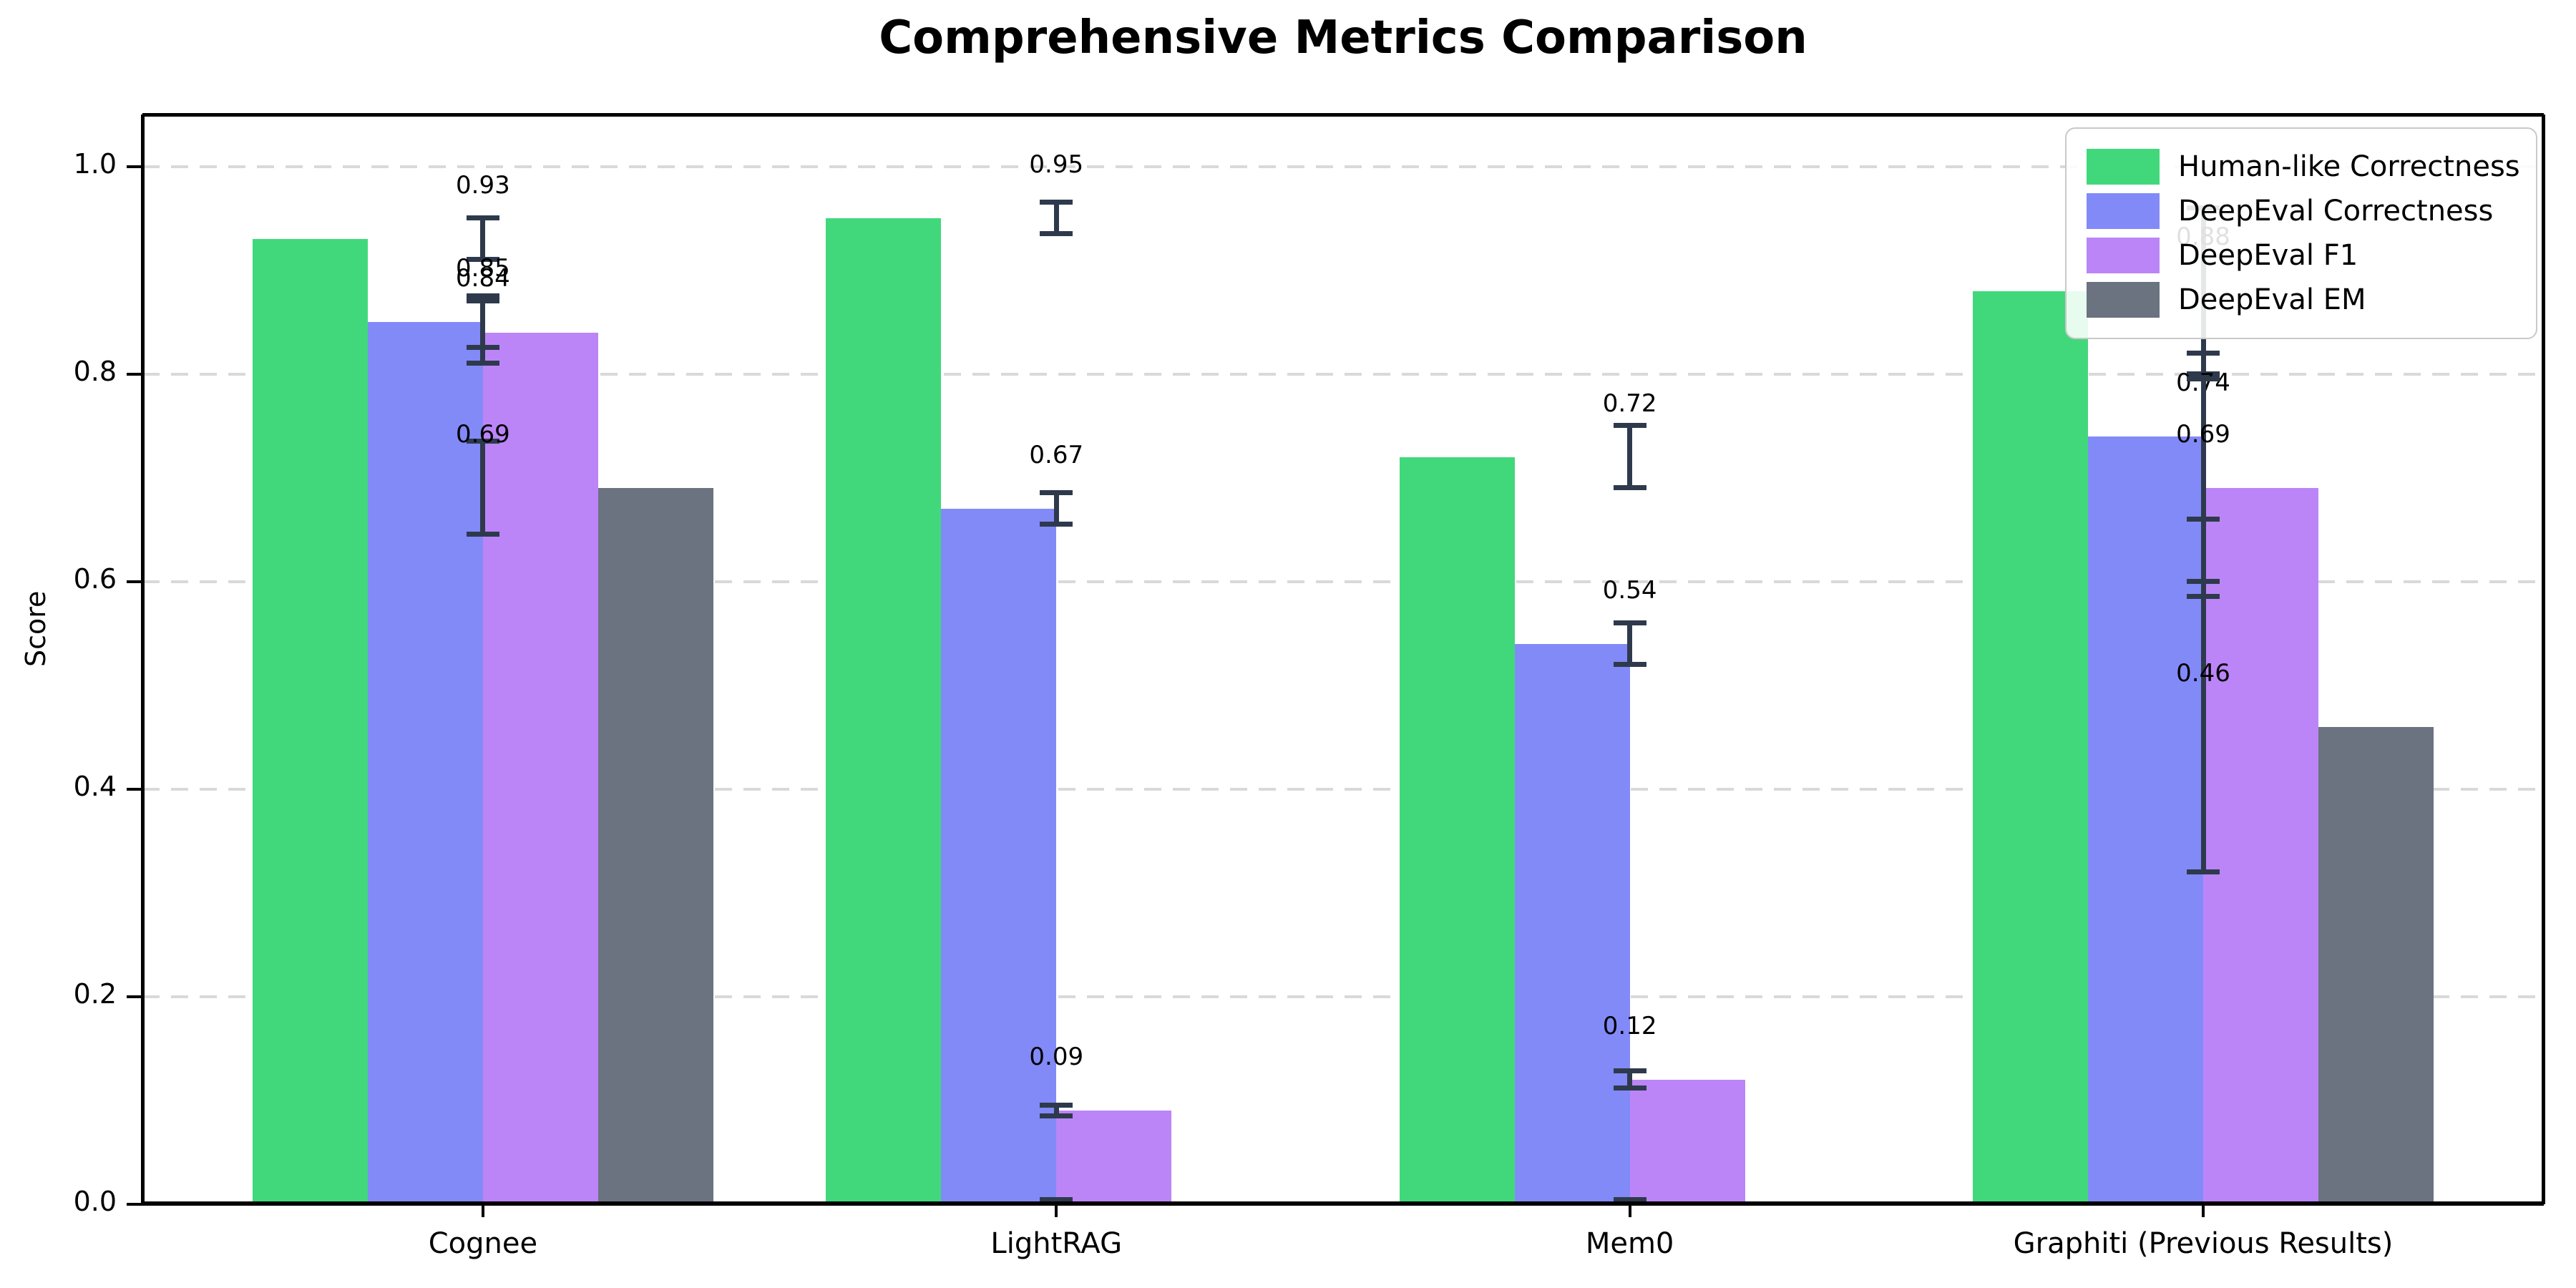 Image resolution: width=2576 pixels, height=1288 pixels. What do you see at coordinates (1629, 403) in the screenshot?
I see `bar-value-label: 0.72` at bounding box center [1629, 403].